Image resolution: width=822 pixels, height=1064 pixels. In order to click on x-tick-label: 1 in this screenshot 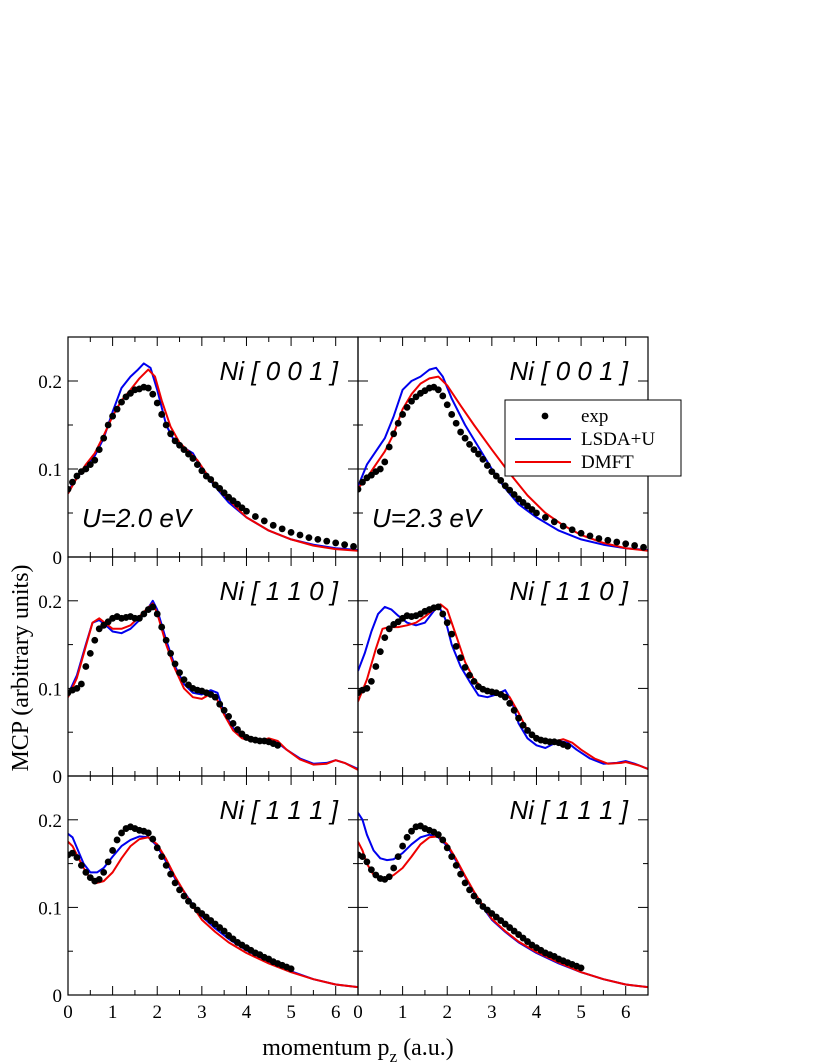, I will do `click(403, 1012)`.